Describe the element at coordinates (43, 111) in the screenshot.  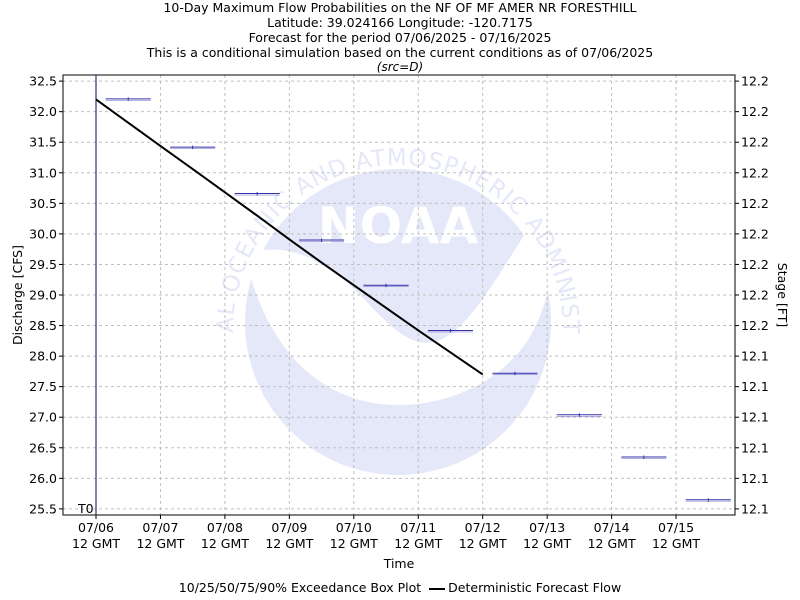
I see `y-tick-label: 32.0` at that location.